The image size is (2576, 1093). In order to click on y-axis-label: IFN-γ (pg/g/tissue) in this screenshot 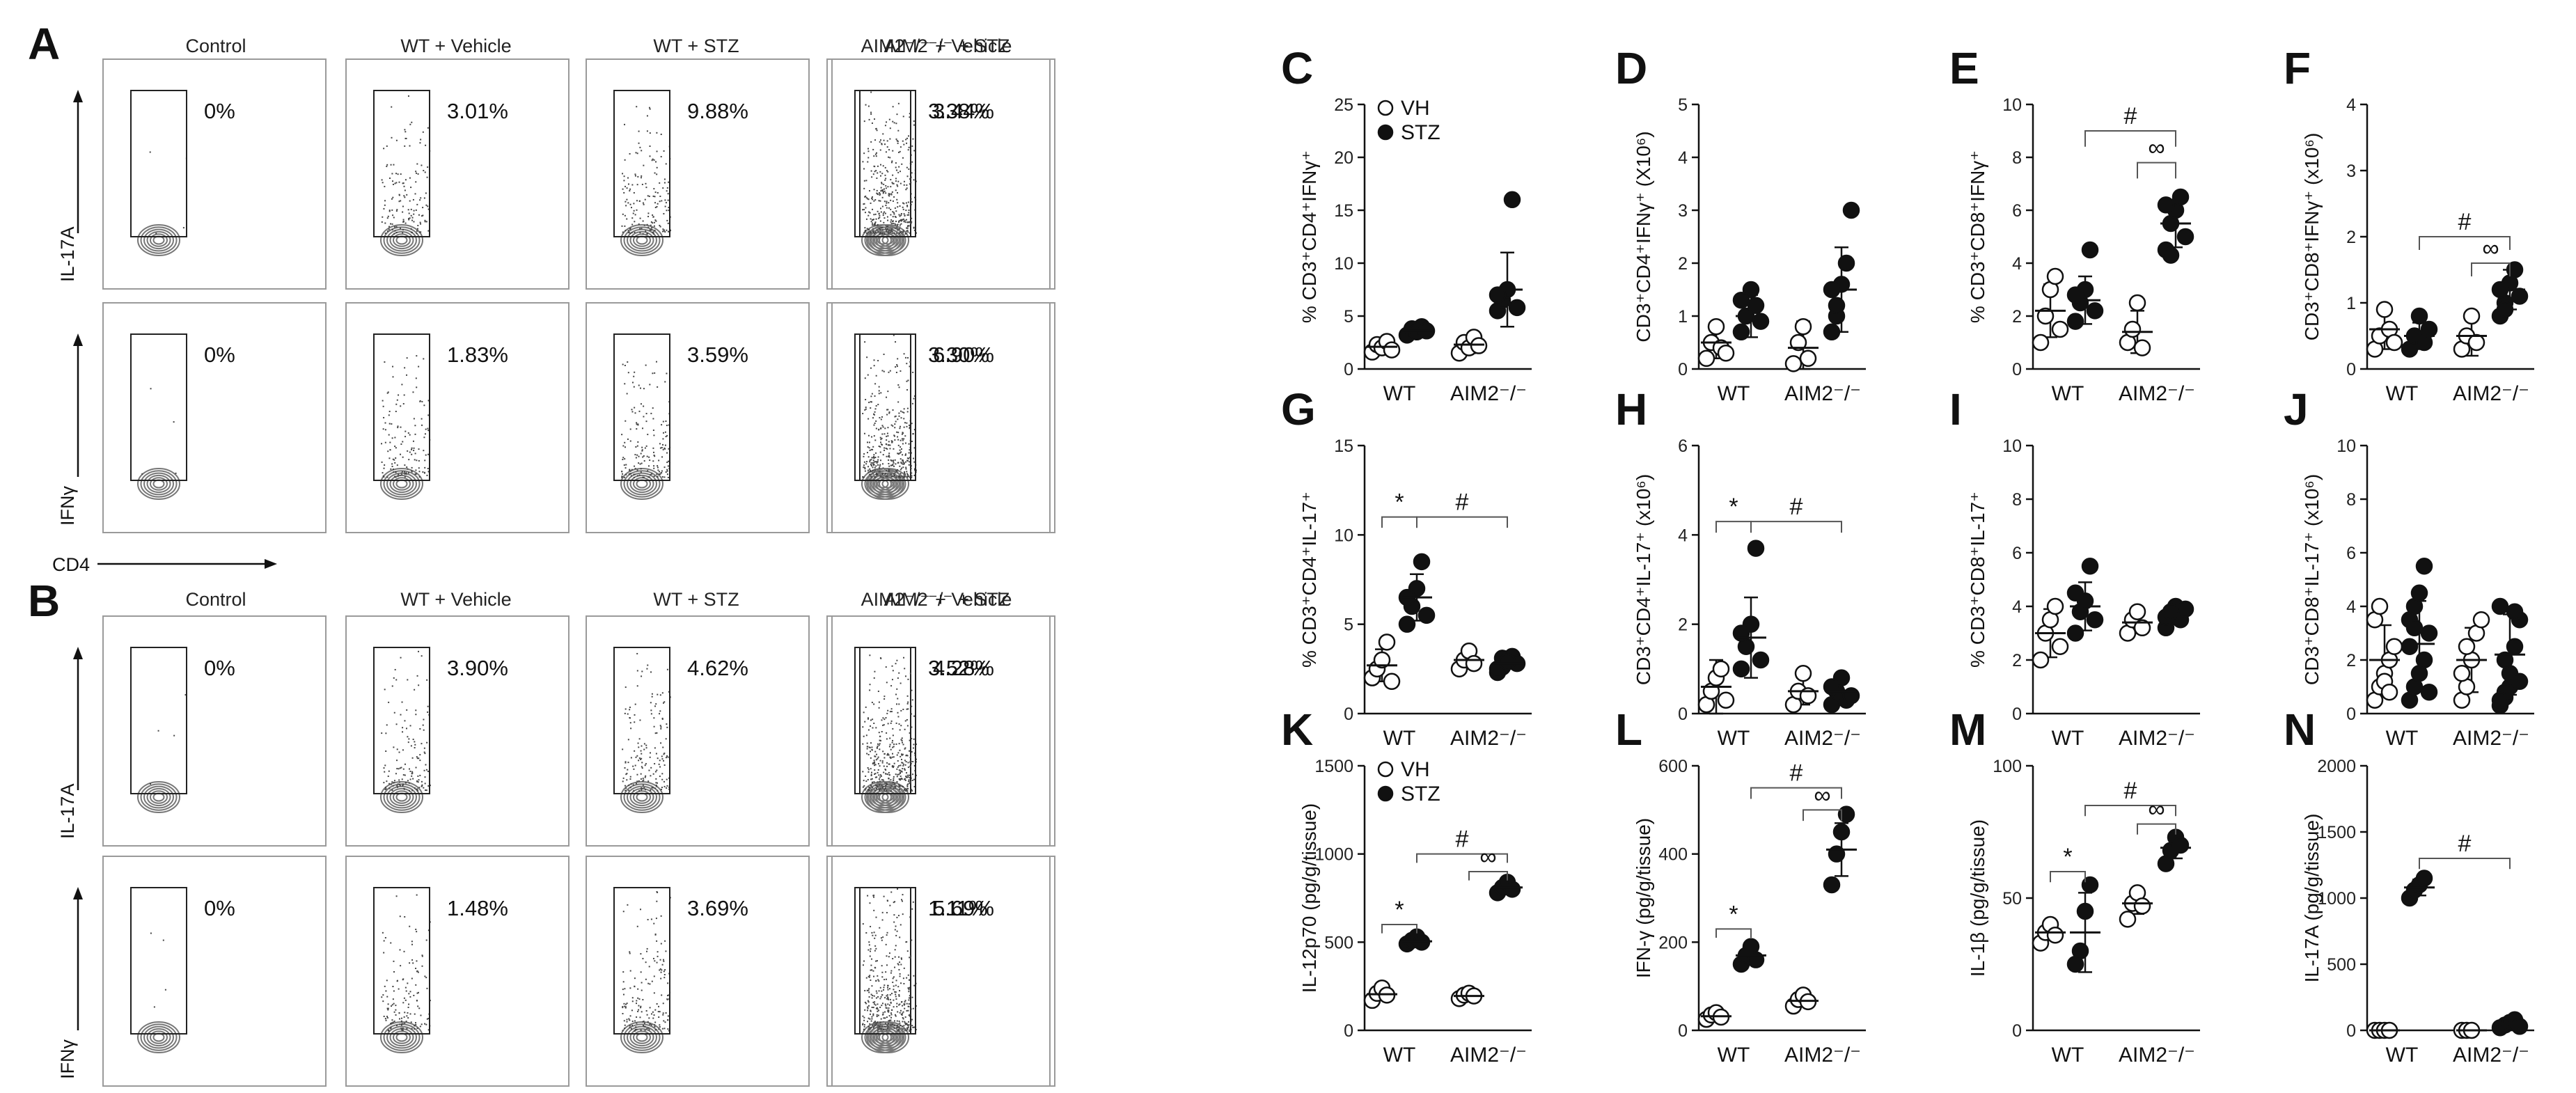, I will do `click(1643, 898)`.